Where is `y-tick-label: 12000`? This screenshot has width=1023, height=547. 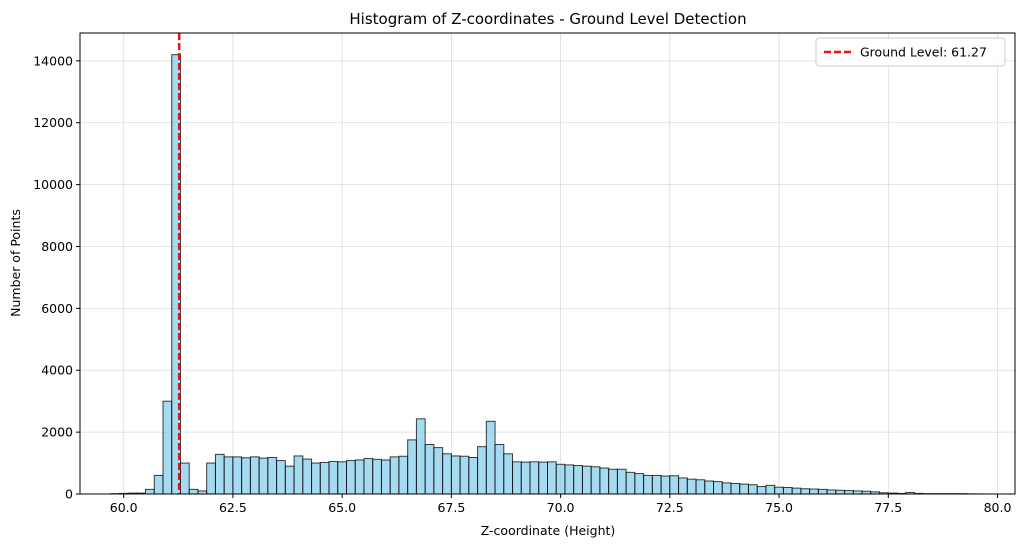
y-tick-label: 12000 is located at coordinates (53, 122).